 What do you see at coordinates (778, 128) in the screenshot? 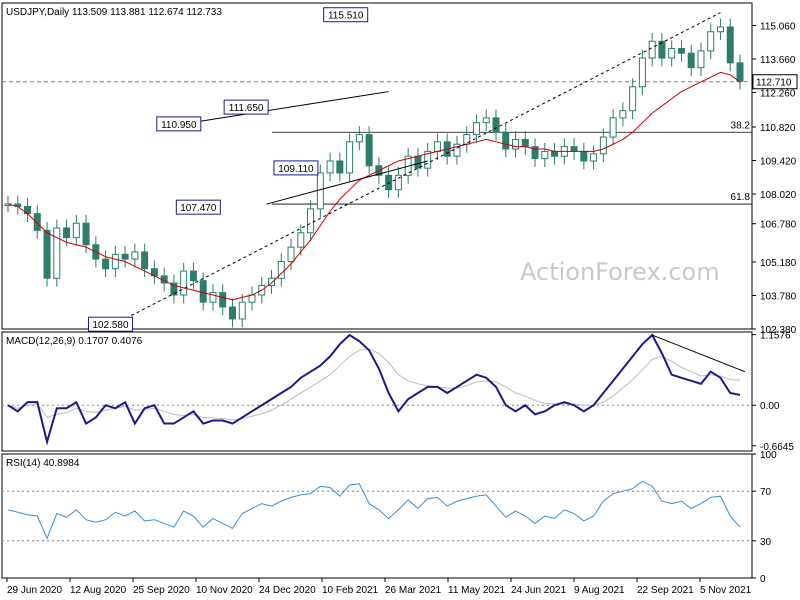
I see `price-y-tick-label: 110.820` at bounding box center [778, 128].